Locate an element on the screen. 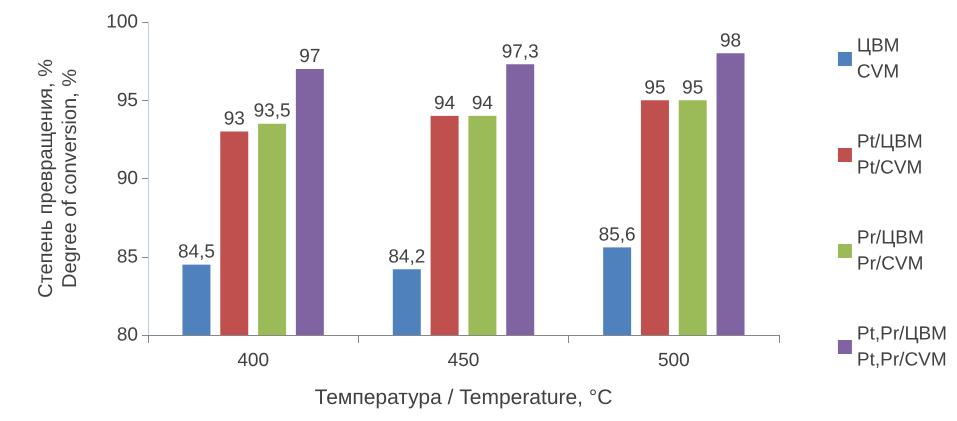  y-tick-label: 100 is located at coordinates (122, 22).